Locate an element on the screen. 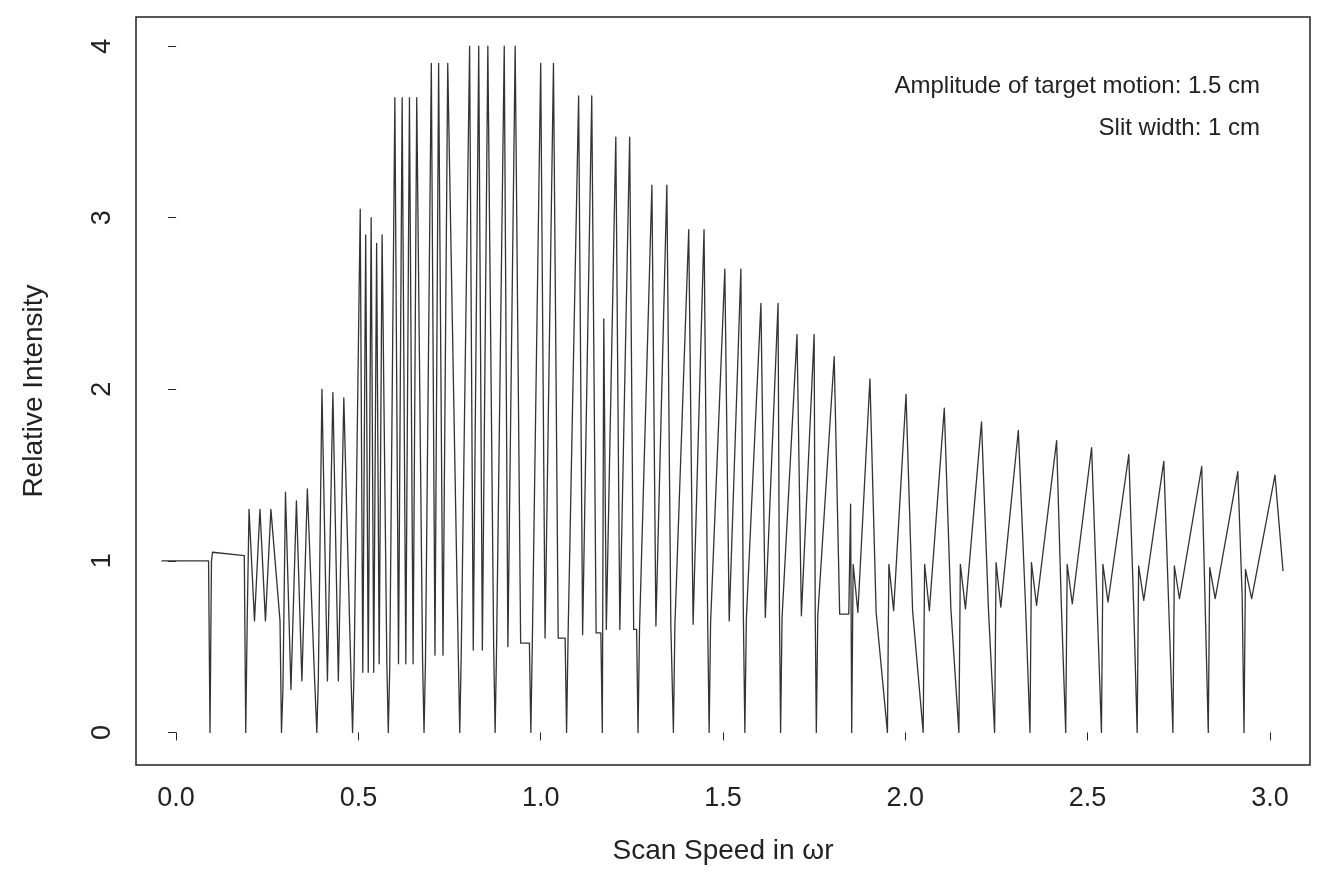 This screenshot has height=880, width=1318. y-tick-label: 0 is located at coordinates (100, 732).